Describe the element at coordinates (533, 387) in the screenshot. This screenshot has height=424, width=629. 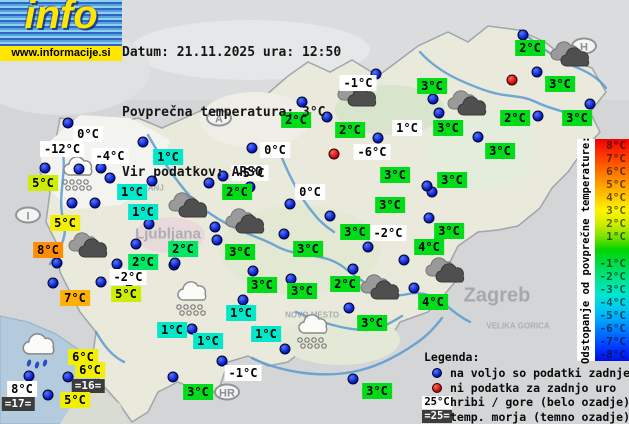
I see `legend-item-label: ni podatka za zadnjo uro` at that location.